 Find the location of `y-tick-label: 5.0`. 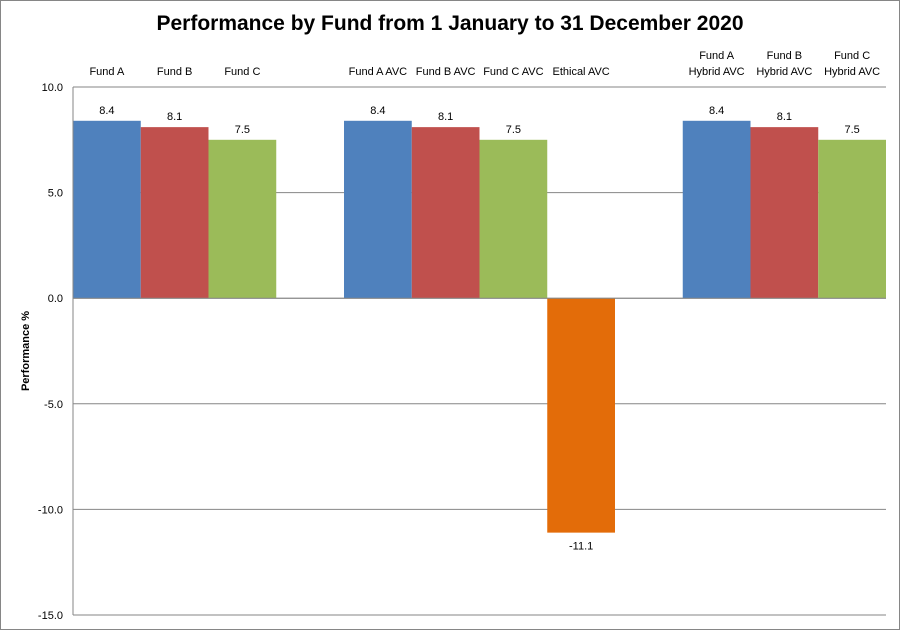

y-tick-label: 5.0 is located at coordinates (55, 194).